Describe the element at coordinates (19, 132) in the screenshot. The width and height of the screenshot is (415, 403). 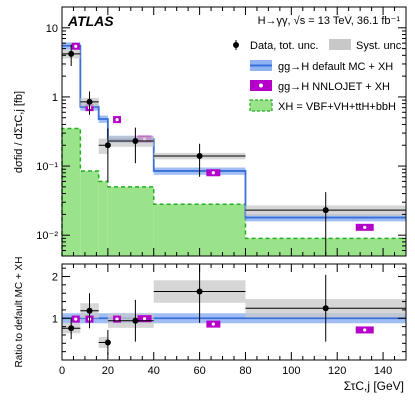
I see `upper-y-axis-title: dσfid / dΣτC,j [fb]` at that location.